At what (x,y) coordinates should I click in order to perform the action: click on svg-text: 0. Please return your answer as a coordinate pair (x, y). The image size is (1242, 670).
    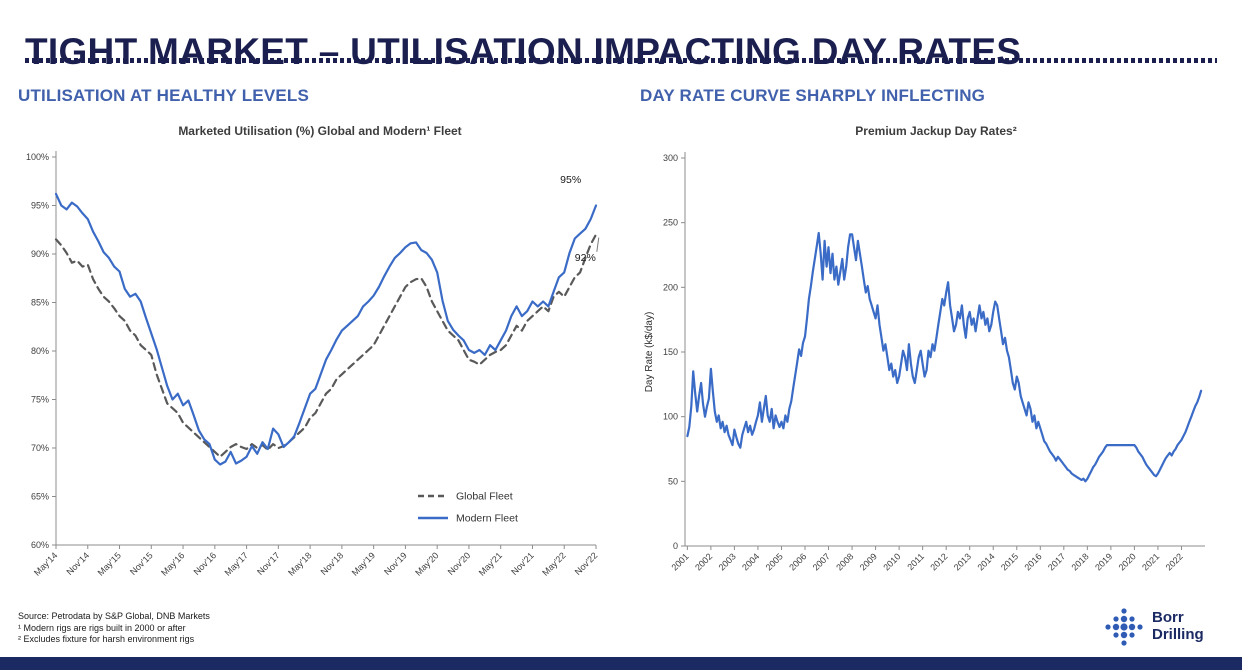
    Looking at the image, I should click on (675, 546).